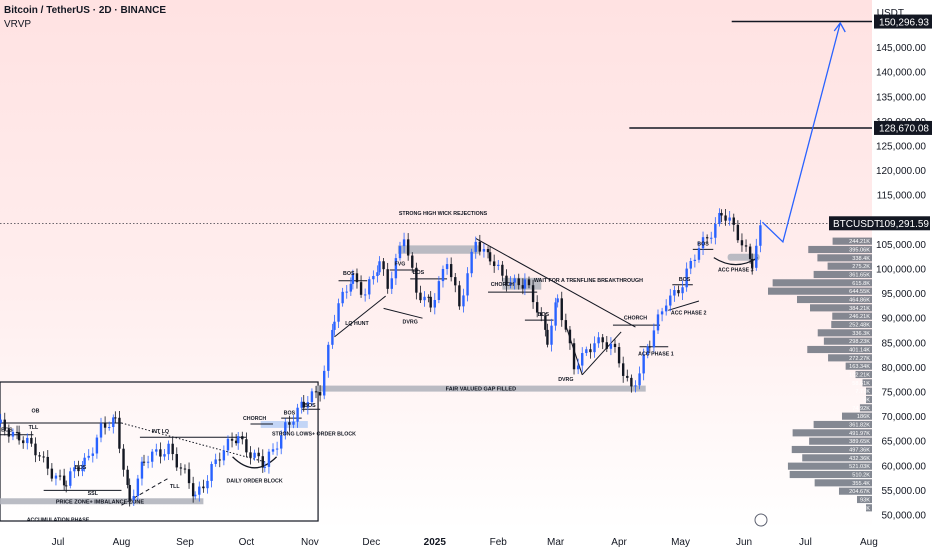 This screenshot has width=932, height=550. What do you see at coordinates (901, 147) in the screenshot?
I see `price-tick-label: 125,000.00` at bounding box center [901, 147].